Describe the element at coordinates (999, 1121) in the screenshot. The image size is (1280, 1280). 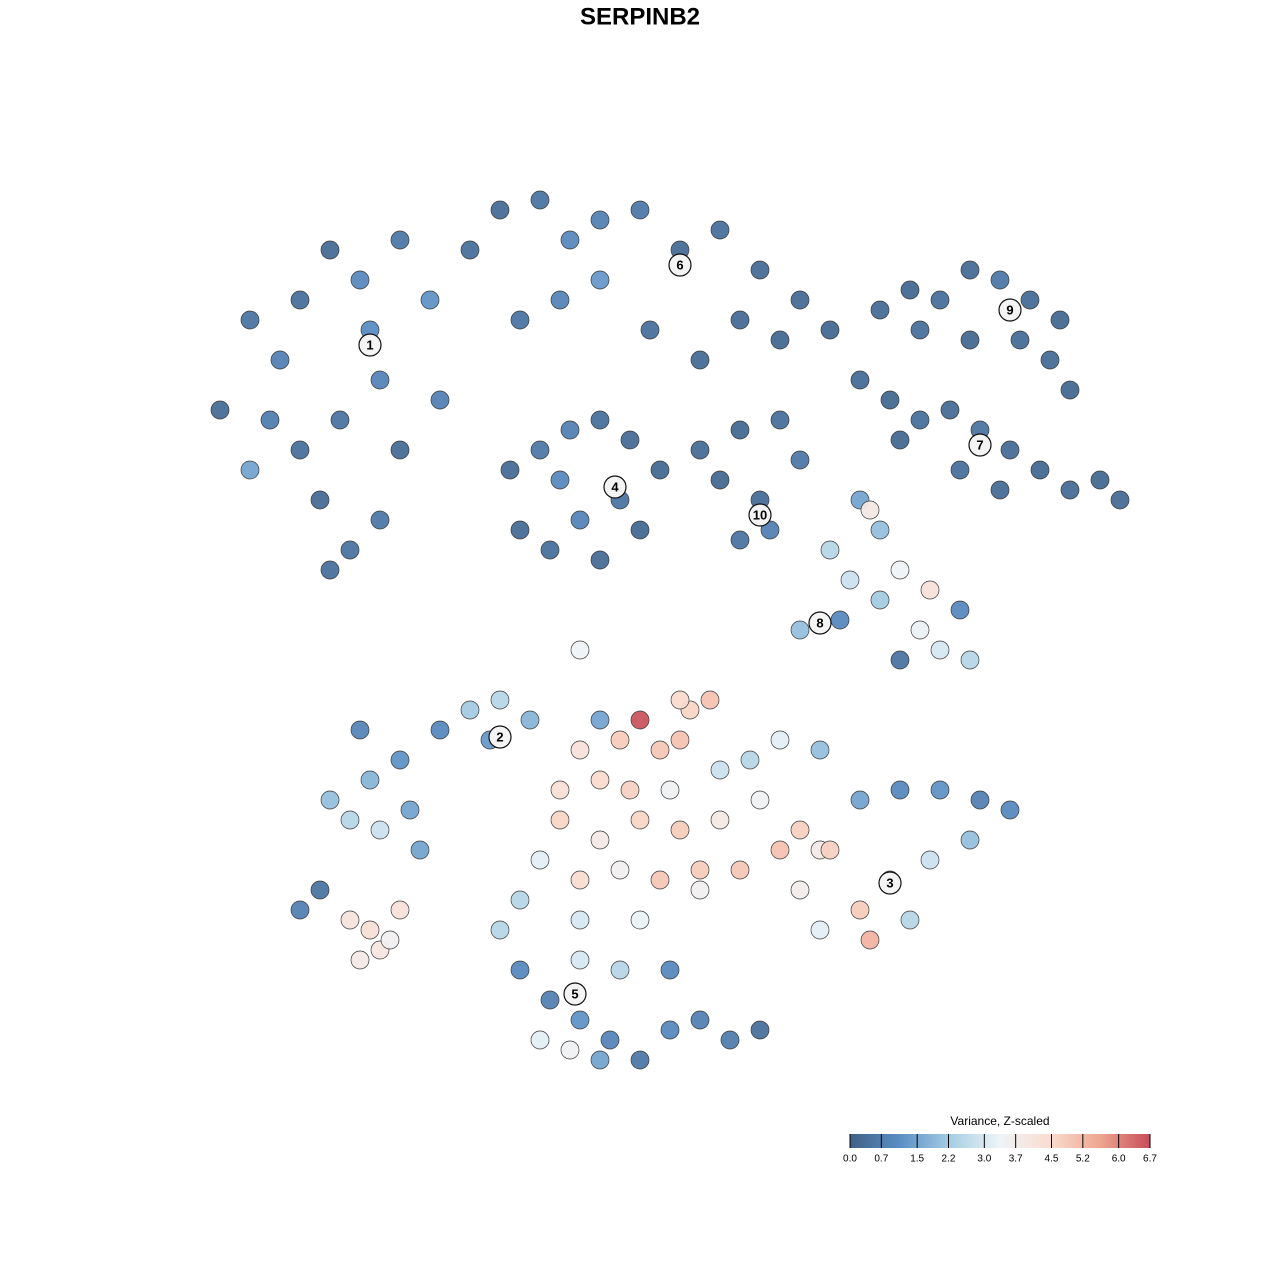
I see `colorbar-title: Variance, Z-scaled` at that location.